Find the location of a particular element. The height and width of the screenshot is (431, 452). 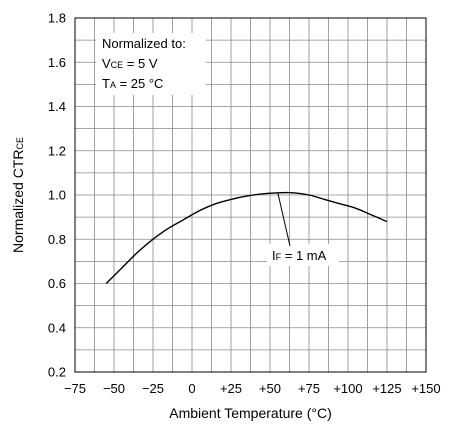

x-tick-label: +150 is located at coordinates (425, 388).